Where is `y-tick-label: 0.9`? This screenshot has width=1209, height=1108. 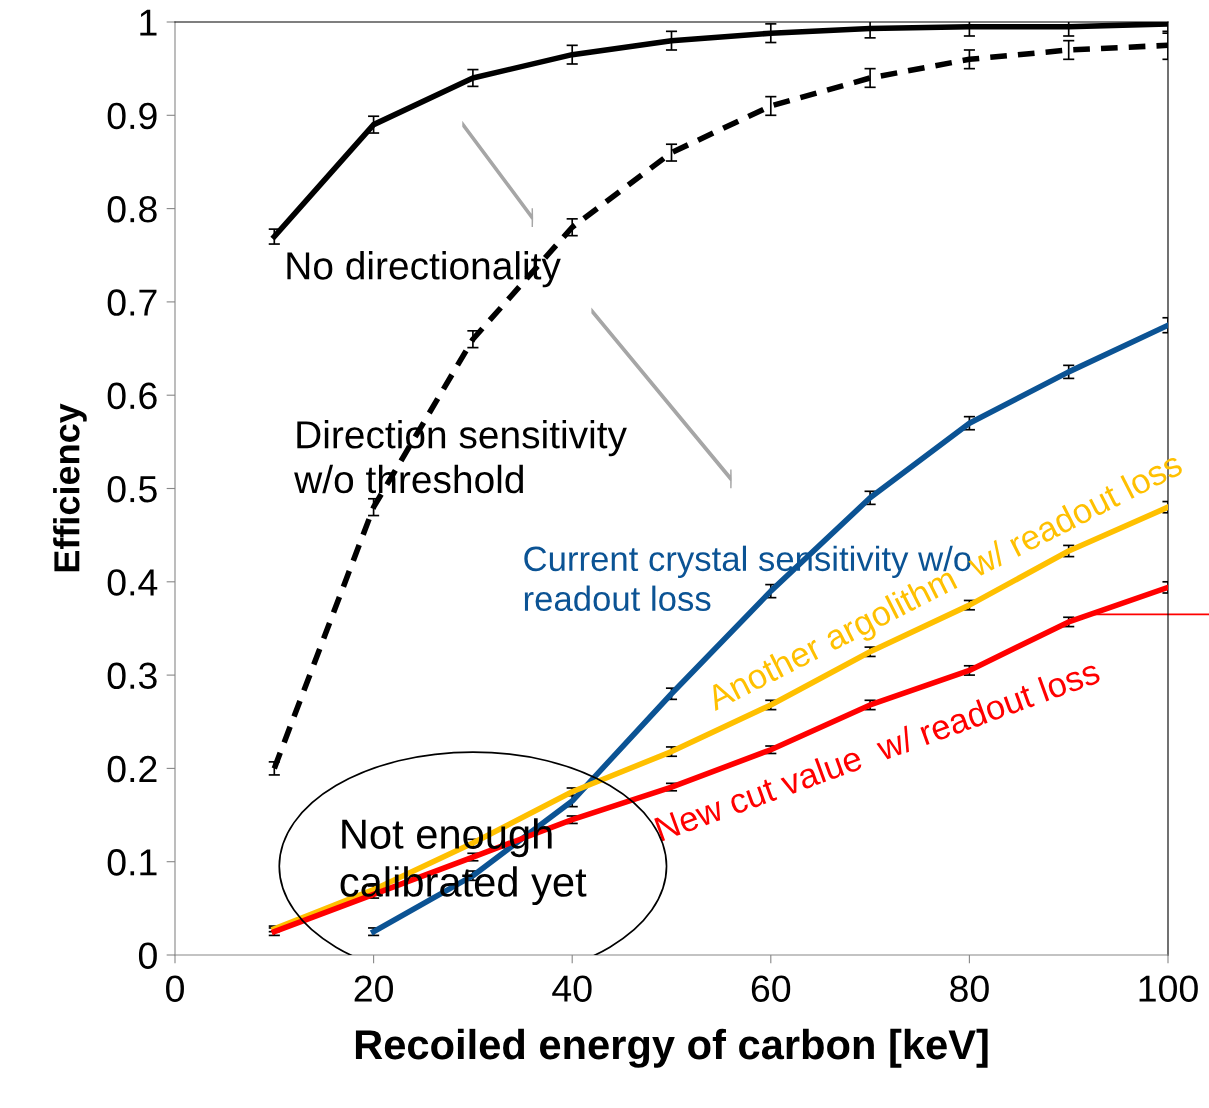
y-tick-label: 0.9 is located at coordinates (132, 116).